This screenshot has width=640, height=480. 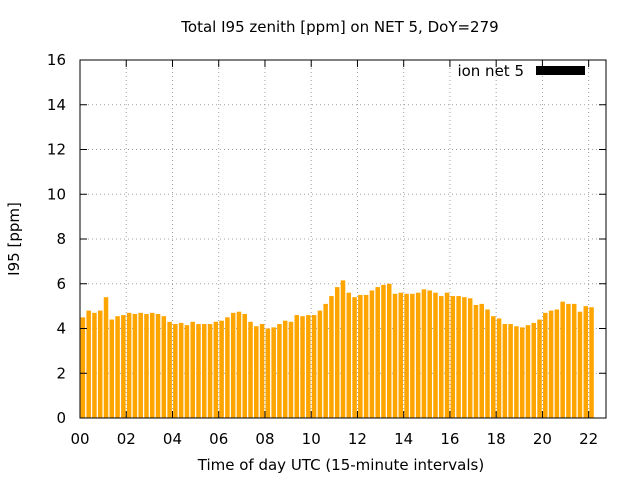 What do you see at coordinates (560, 70) in the screenshot?
I see `legend-swatch` at bounding box center [560, 70].